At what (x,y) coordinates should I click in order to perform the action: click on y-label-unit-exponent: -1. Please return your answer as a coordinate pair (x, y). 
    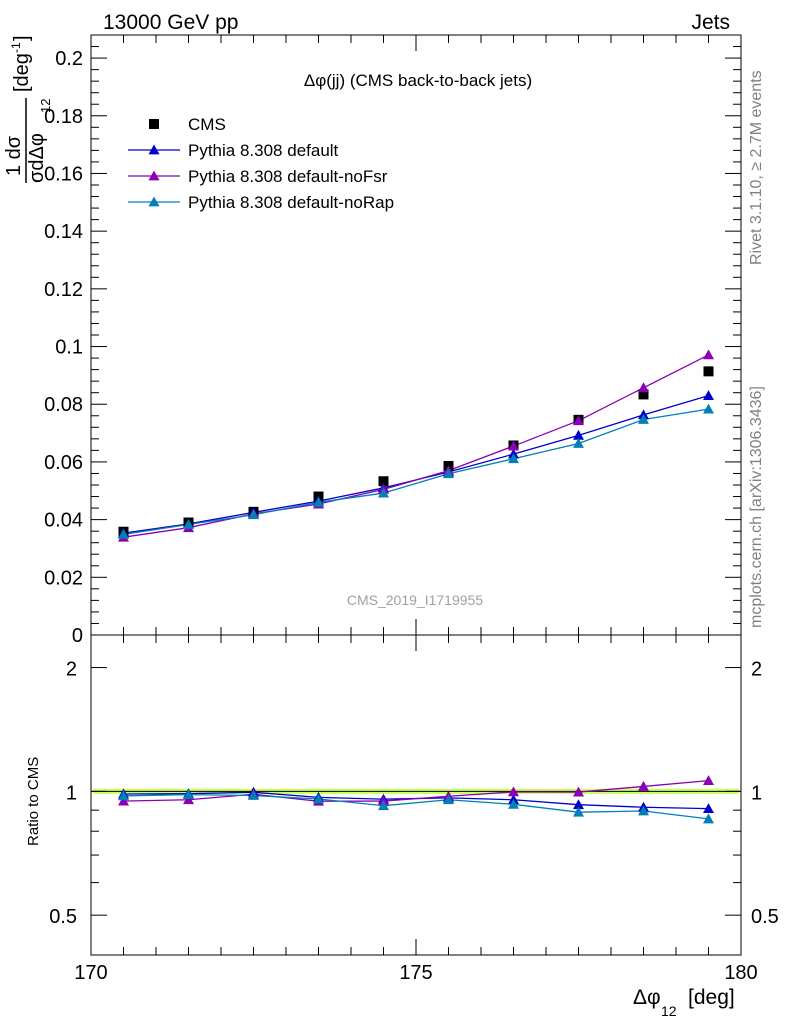
    Looking at the image, I should click on (16, 47).